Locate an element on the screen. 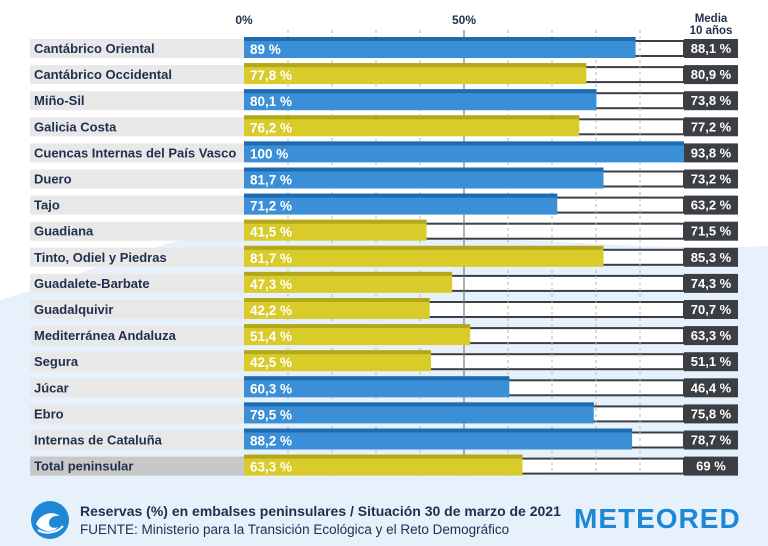 This screenshot has width=768, height=546. category-label: Cantábrico Oriental is located at coordinates (94, 48).